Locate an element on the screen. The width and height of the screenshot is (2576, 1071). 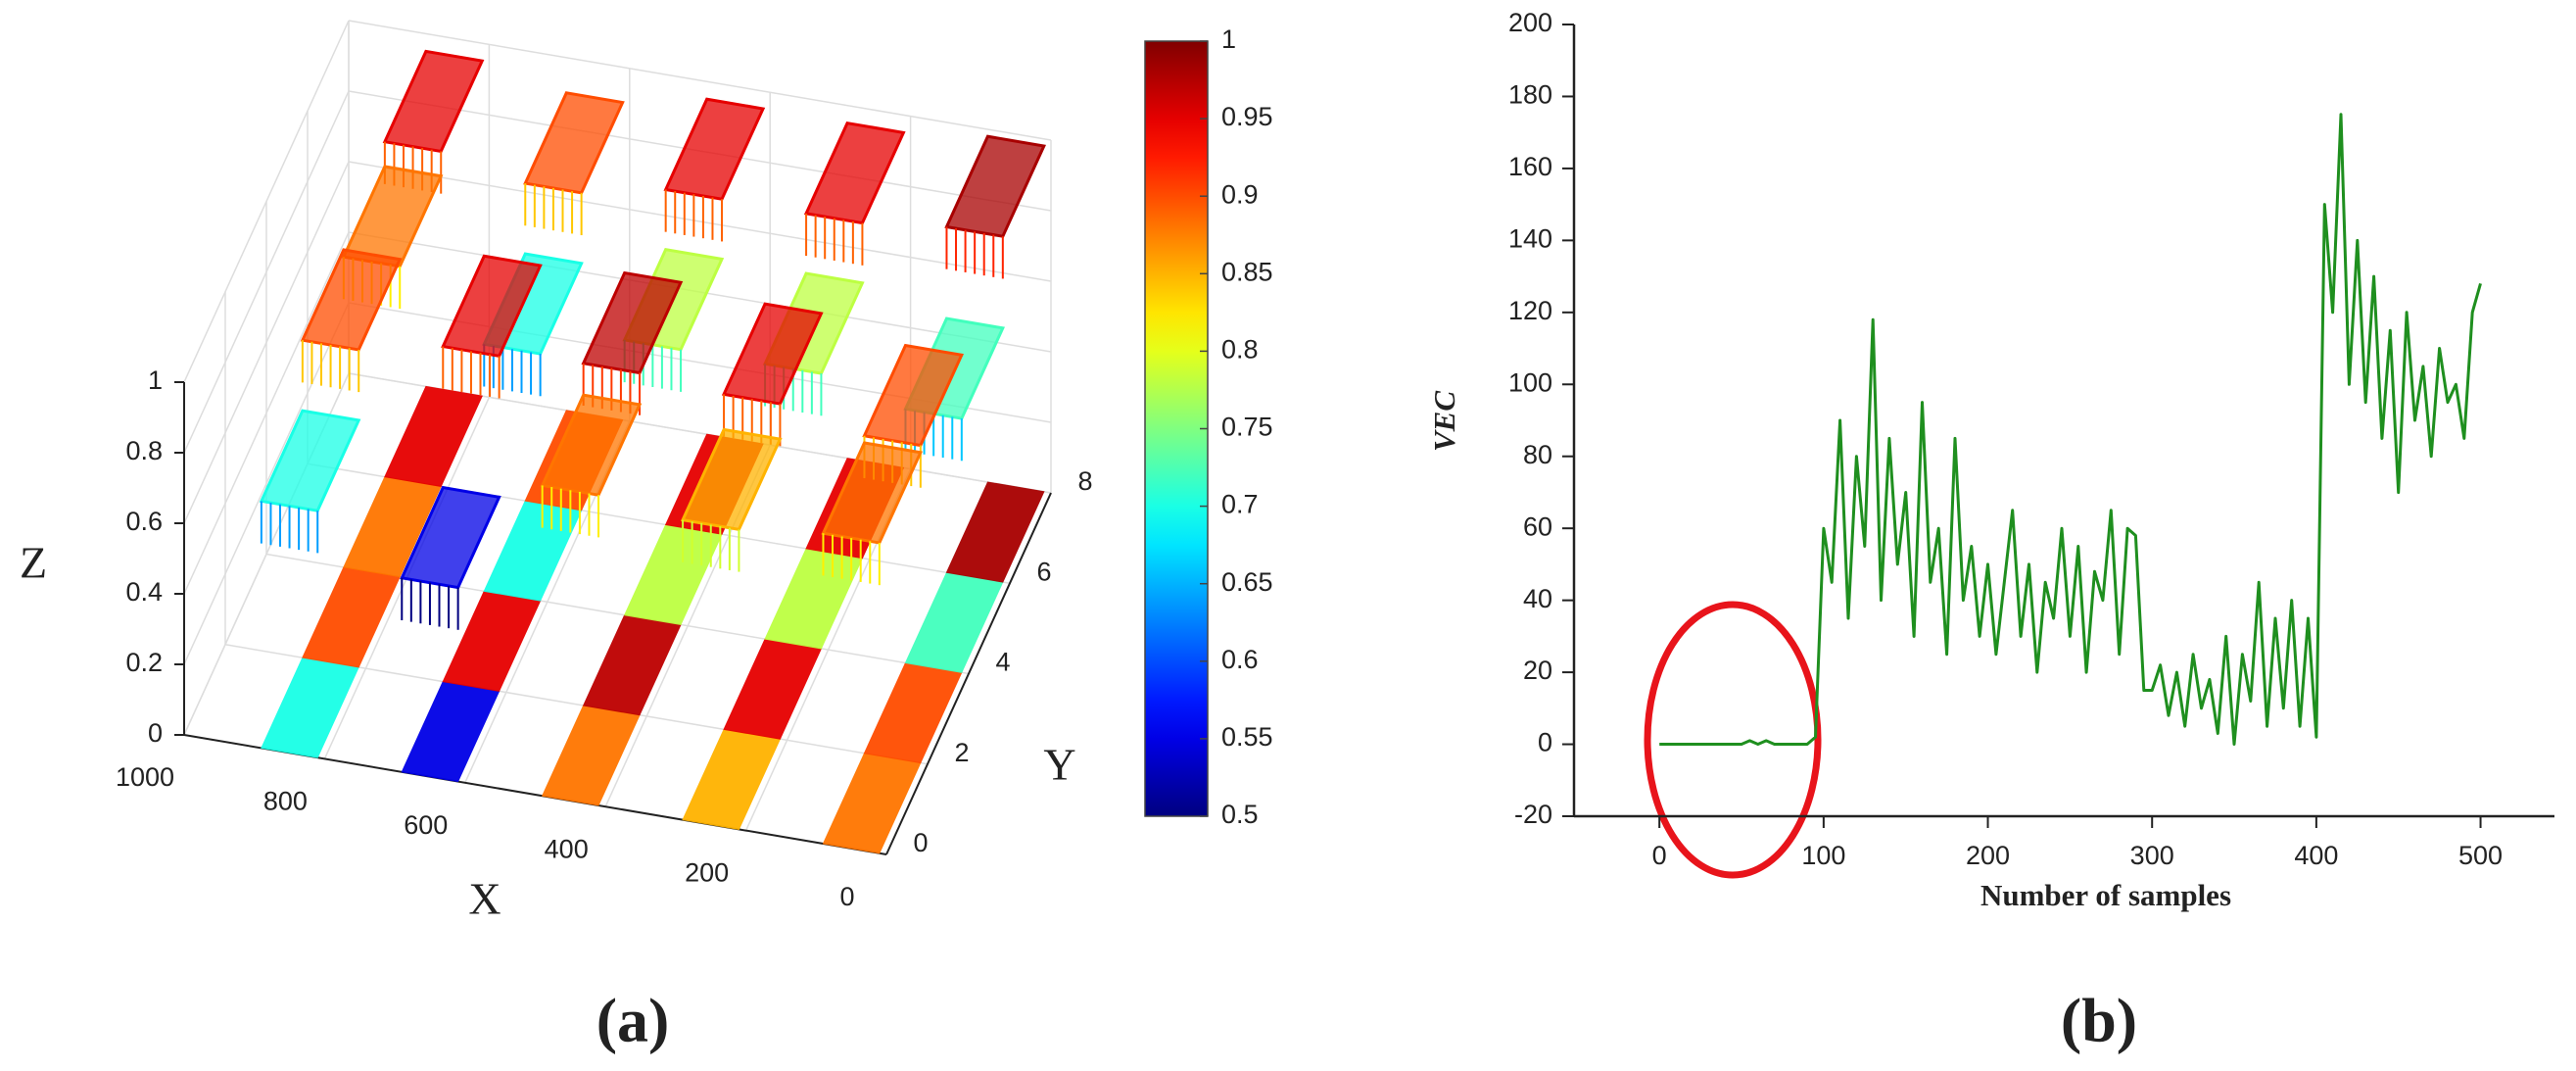
z-tick-label: 0.6 is located at coordinates (144, 521).